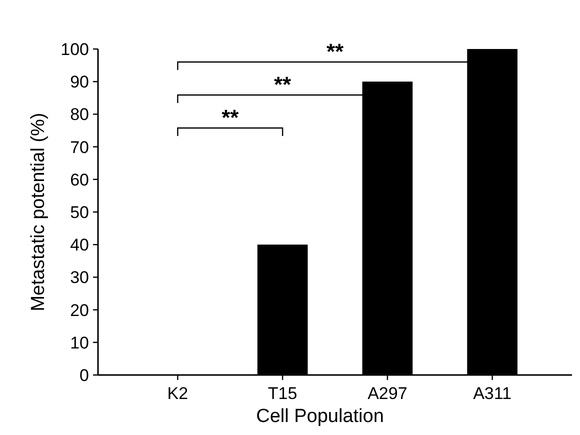  I want to click on x-tick-label: T15, so click(283, 393).